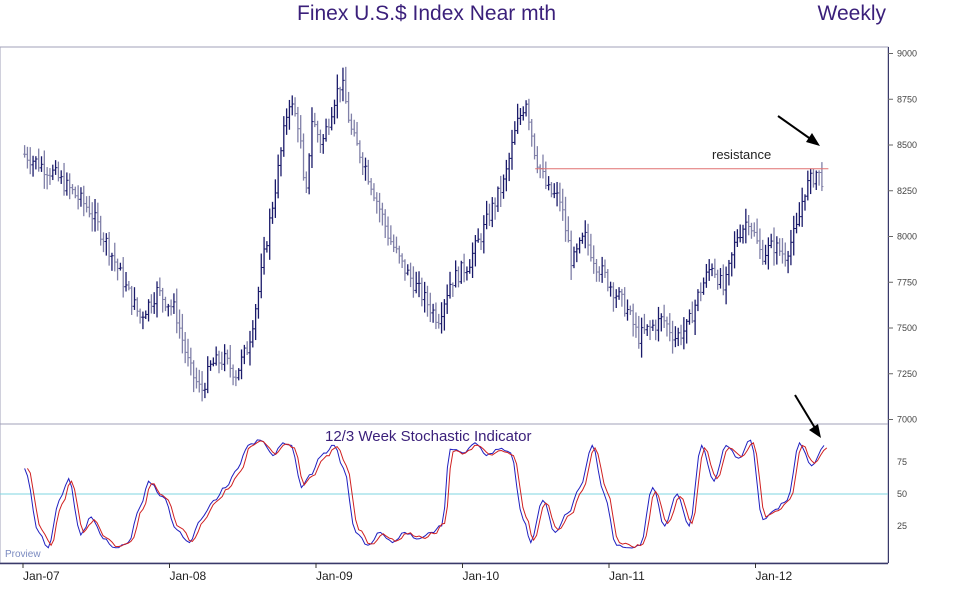  What do you see at coordinates (907, 328) in the screenshot?
I see `price-y-tick-label: 7500` at bounding box center [907, 328].